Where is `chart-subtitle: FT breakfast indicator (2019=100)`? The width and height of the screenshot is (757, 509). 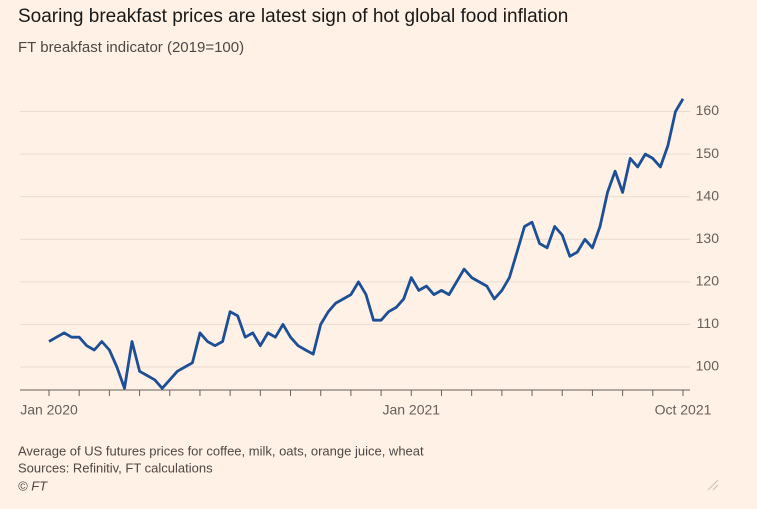 chart-subtitle: FT breakfast indicator (2019=100) is located at coordinates (131, 47).